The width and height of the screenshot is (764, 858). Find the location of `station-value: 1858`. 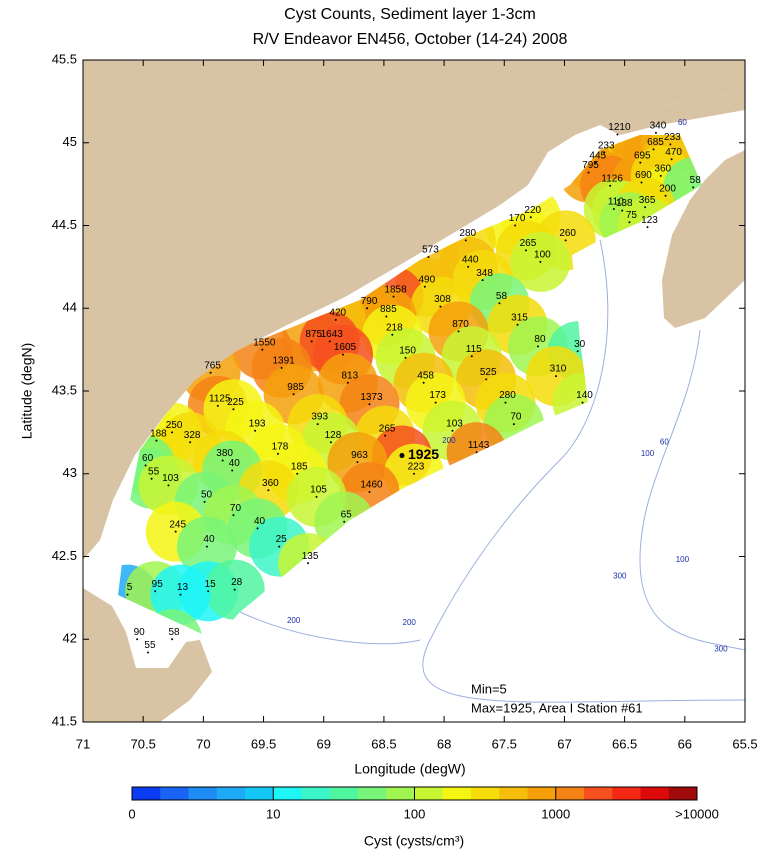

station-value: 1858 is located at coordinates (395, 289).